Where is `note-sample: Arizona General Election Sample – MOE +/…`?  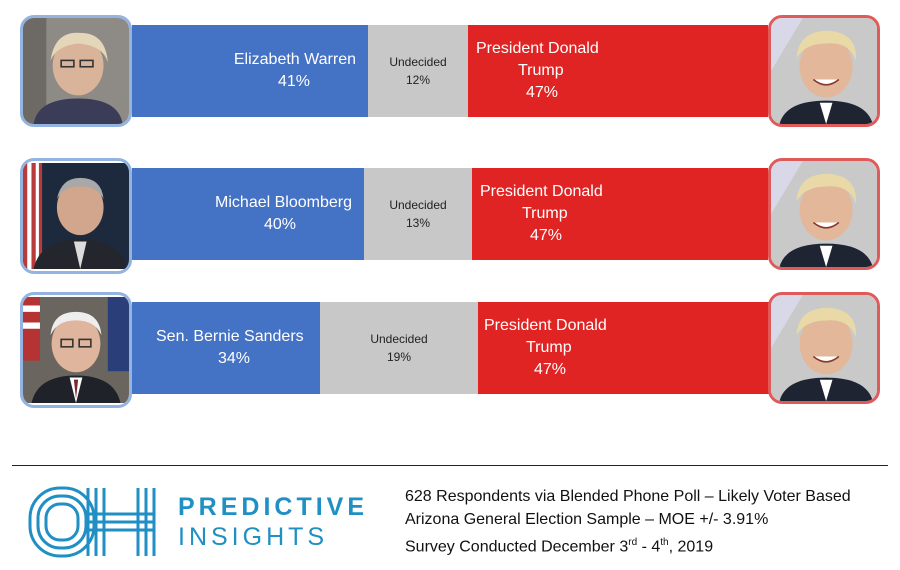
note-sample: Arizona General Election Sample – MOE +/… is located at coordinates (587, 519).